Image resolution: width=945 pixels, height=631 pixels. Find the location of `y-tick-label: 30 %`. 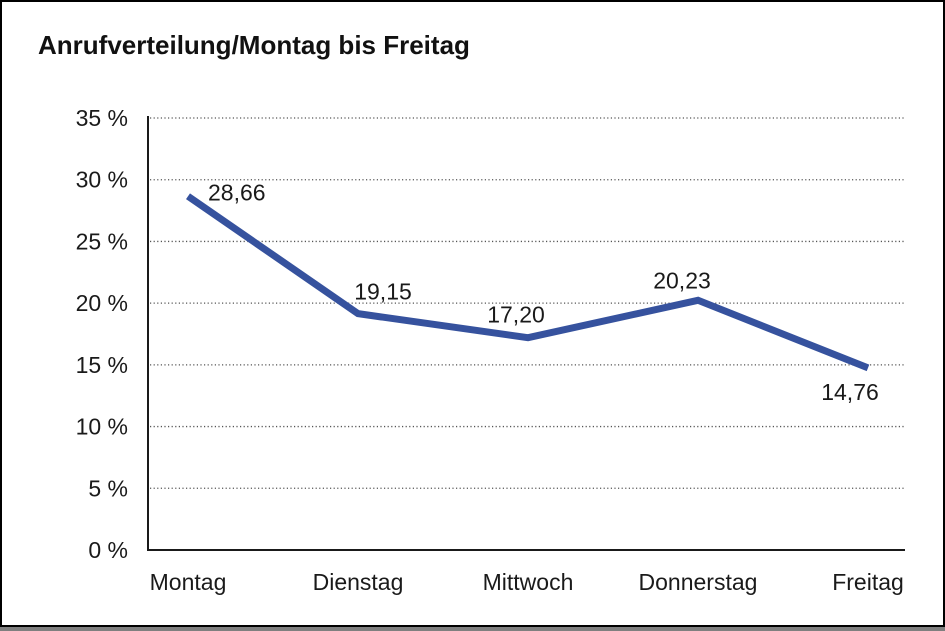

y-tick-label: 30 % is located at coordinates (102, 180).